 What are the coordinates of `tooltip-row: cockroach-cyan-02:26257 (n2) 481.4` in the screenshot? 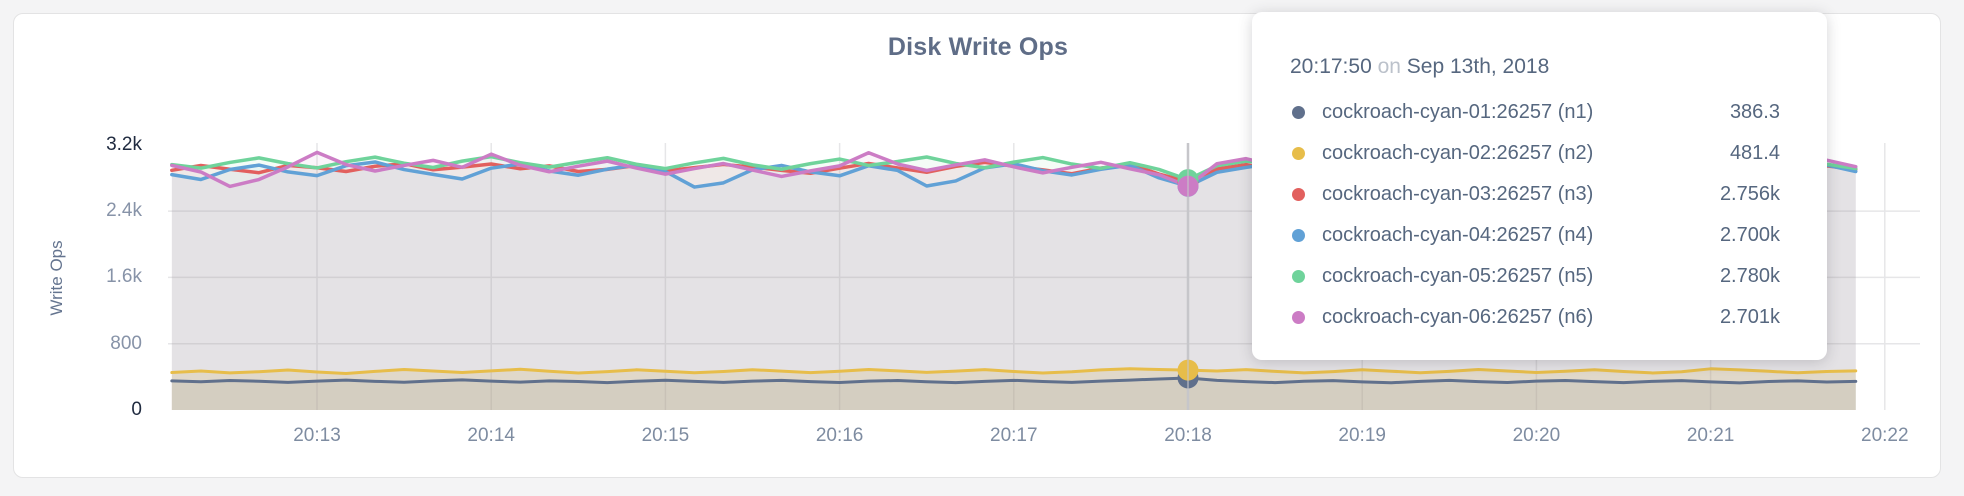 It's located at (1534, 153).